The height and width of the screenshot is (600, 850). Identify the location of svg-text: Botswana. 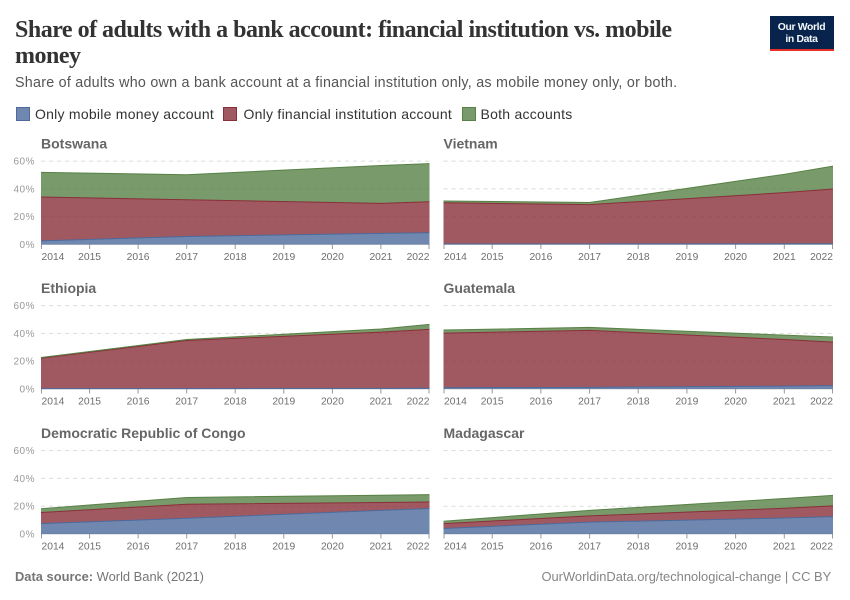
(74, 143).